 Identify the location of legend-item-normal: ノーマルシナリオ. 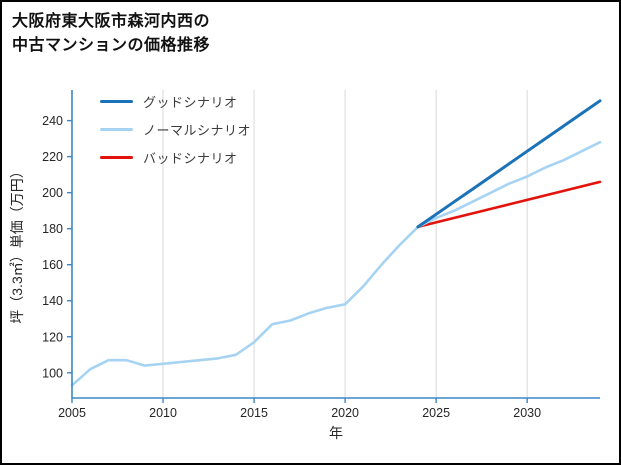
(175, 129).